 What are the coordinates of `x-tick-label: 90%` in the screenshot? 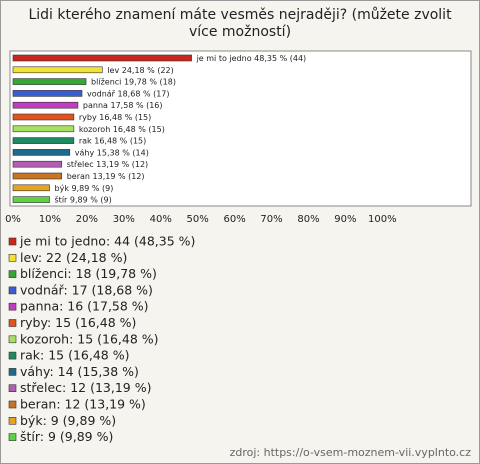 It's located at (345, 219).